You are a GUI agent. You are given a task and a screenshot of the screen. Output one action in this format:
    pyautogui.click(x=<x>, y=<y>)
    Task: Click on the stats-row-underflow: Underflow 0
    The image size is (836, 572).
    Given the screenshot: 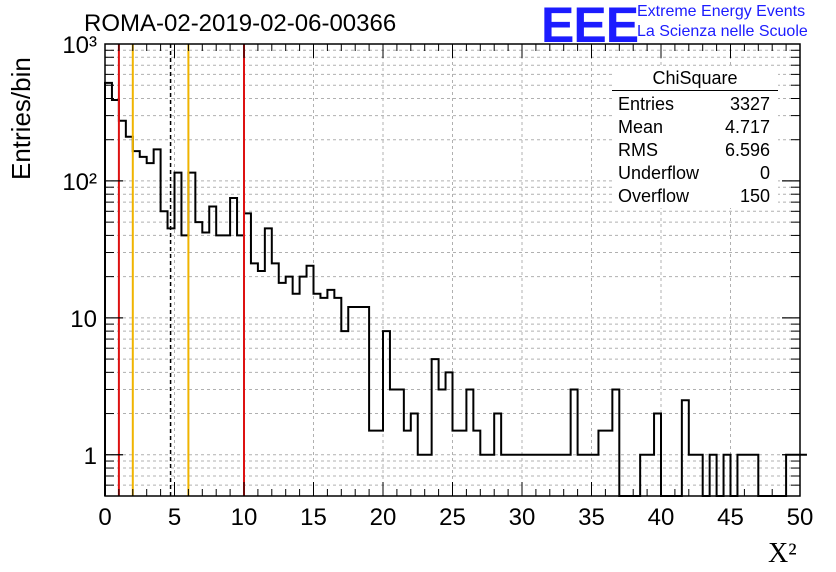 What is the action you would take?
    pyautogui.click(x=695, y=173)
    